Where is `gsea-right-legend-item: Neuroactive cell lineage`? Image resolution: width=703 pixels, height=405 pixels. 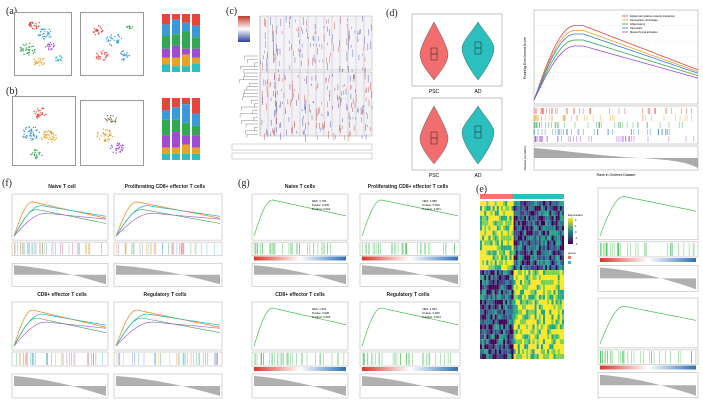
gsea-right-legend-item: Neuroactive cell lineage is located at coordinates (644, 20).